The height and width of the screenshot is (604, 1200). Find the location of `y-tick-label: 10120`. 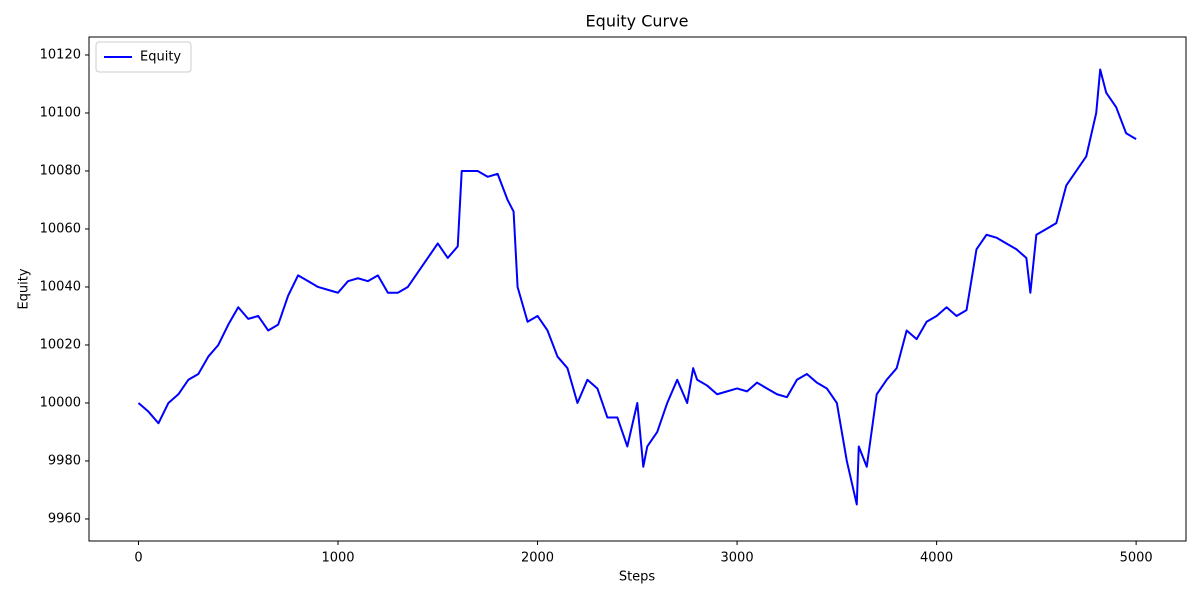

y-tick-label: 10120 is located at coordinates (60, 54).